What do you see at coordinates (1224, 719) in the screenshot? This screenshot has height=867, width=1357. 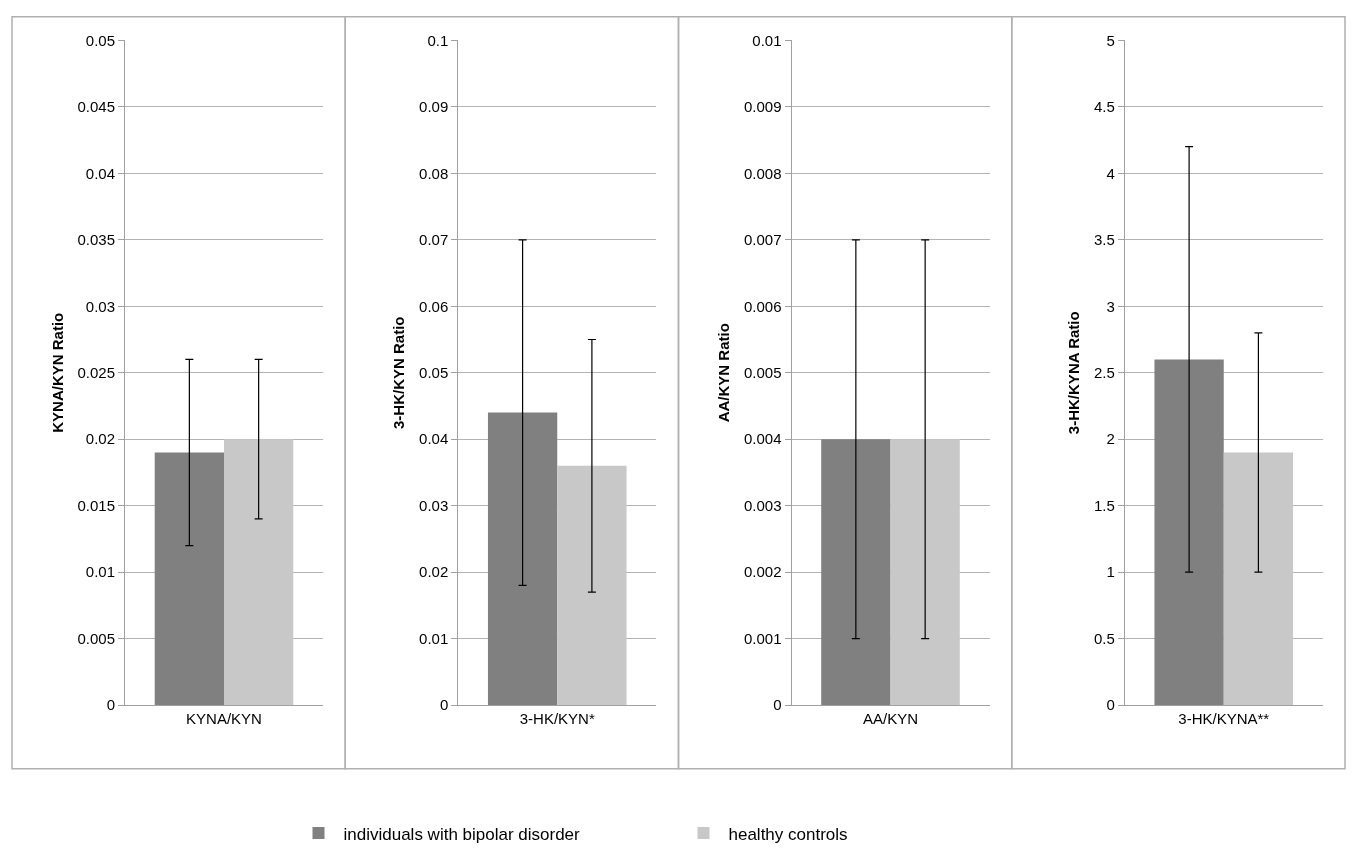 I see `x-tick-label: 3-HK/KYNA**` at bounding box center [1224, 719].